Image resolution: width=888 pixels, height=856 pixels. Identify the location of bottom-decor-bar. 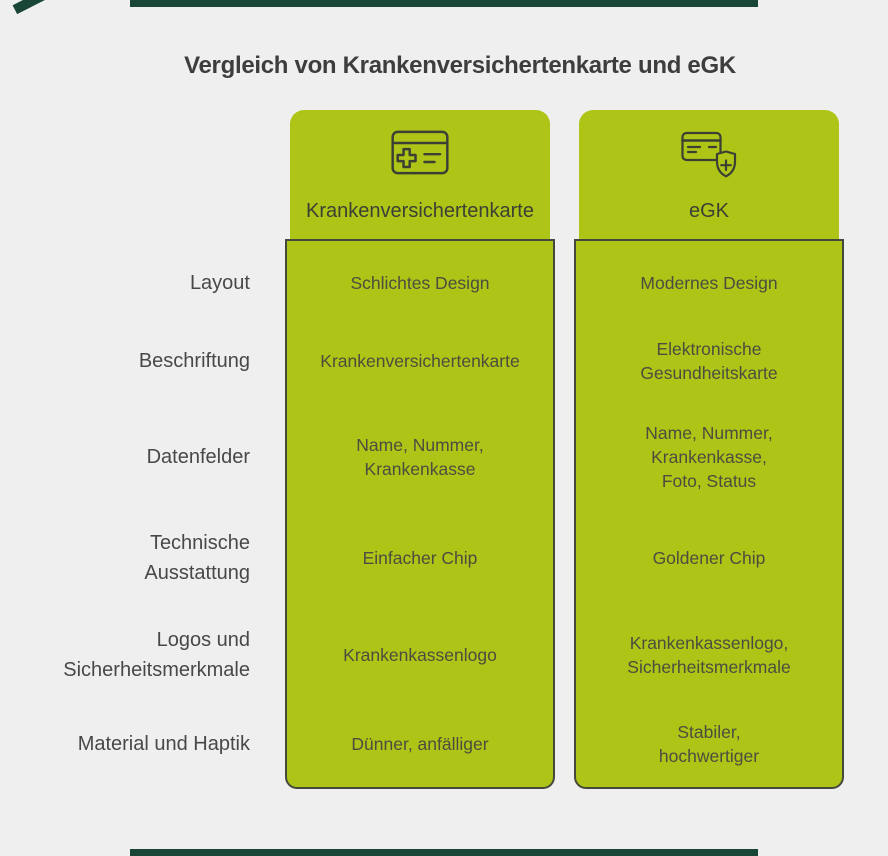
(444, 852).